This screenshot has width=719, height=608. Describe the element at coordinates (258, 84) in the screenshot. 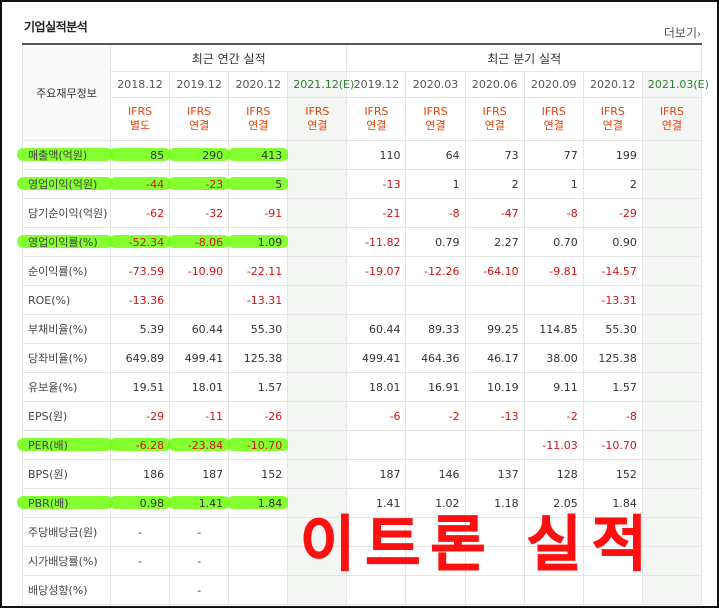

I see `period-header: 2020.12` at that location.